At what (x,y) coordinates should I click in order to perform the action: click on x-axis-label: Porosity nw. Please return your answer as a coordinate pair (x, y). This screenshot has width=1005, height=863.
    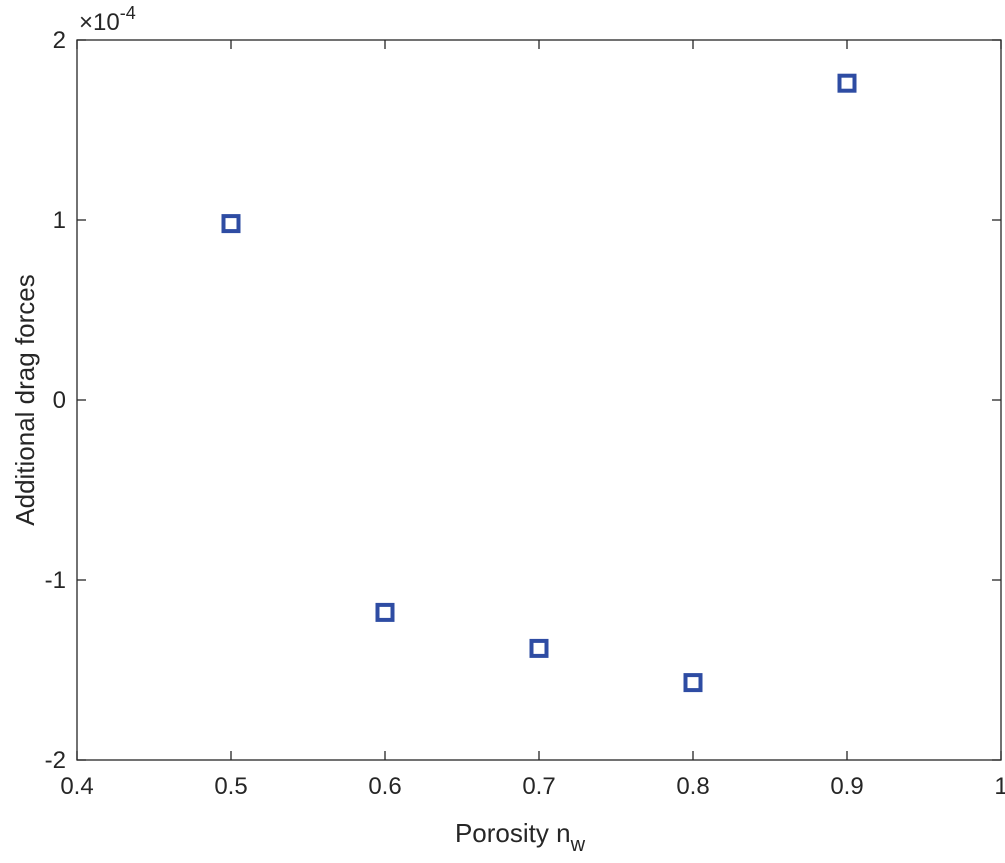
    Looking at the image, I should click on (520, 837).